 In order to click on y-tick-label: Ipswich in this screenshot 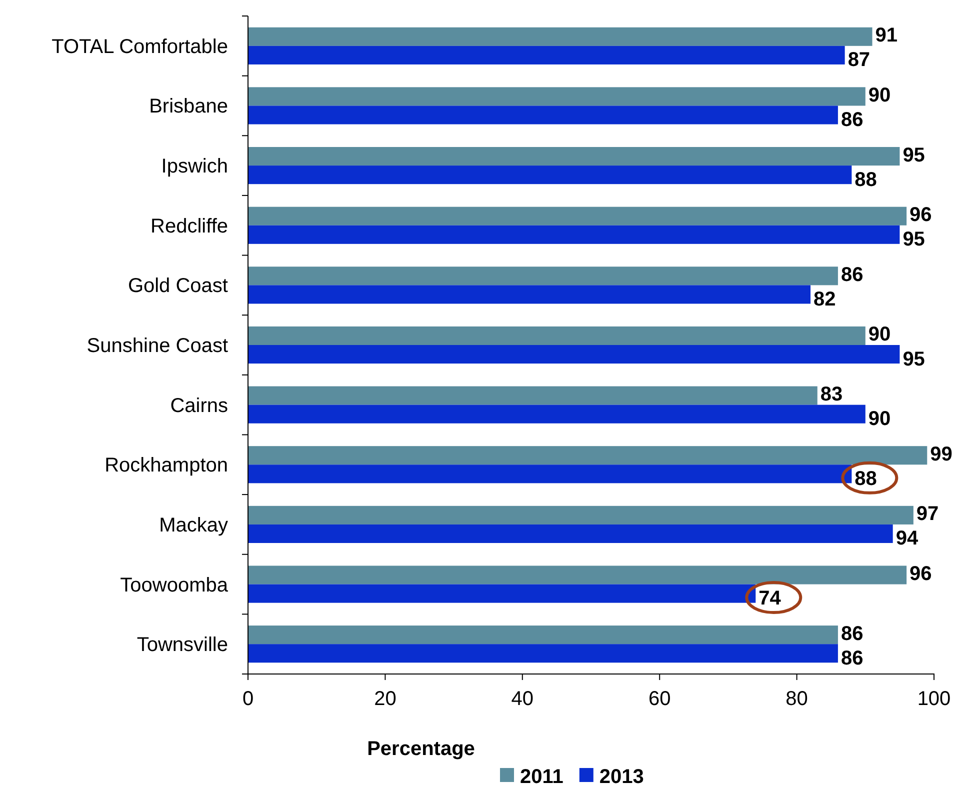, I will do `click(194, 167)`.